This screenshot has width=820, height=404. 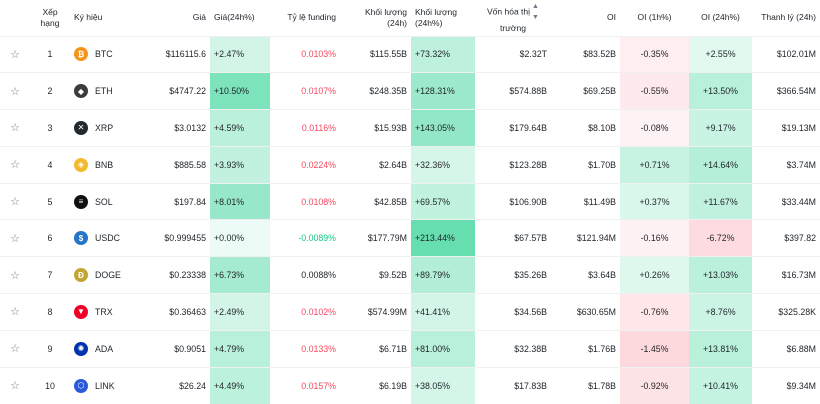 I want to click on symbol-label: BTC, so click(x=104, y=54).